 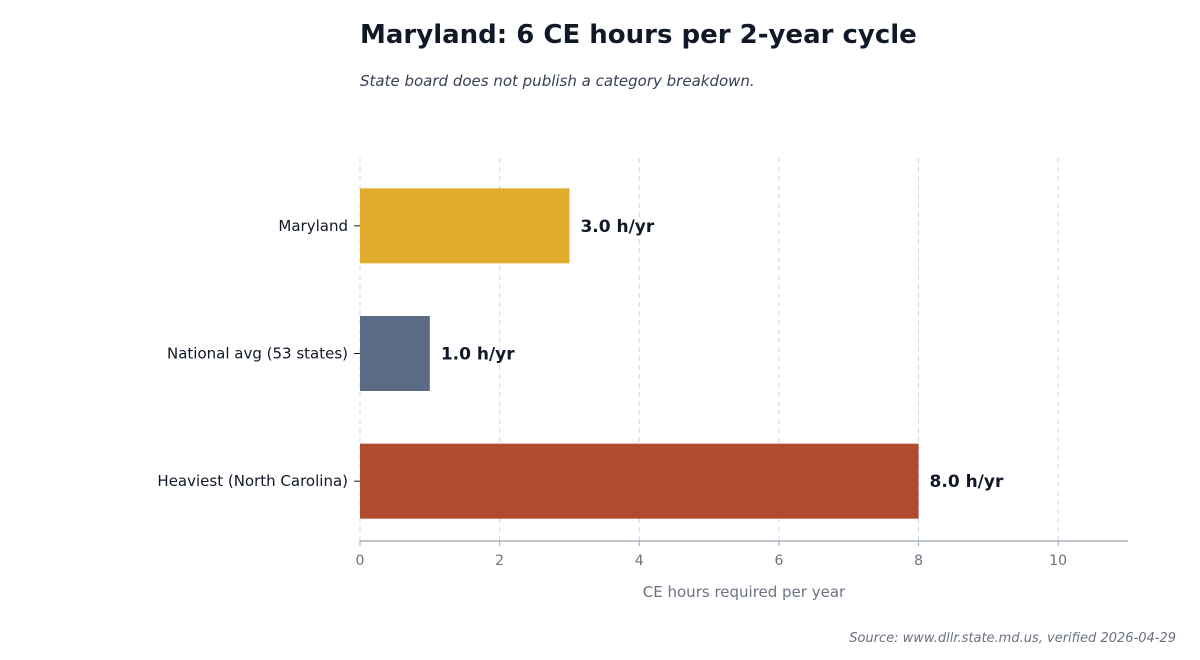 What do you see at coordinates (638, 35) in the screenshot?
I see `chart-title: Maryland: 6 CE hours per 2-year cycle` at bounding box center [638, 35].